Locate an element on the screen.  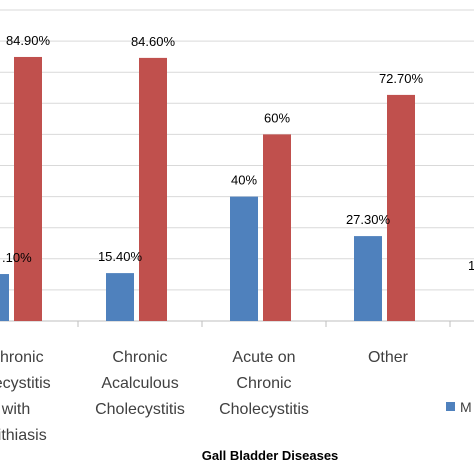
legend: M is located at coordinates (459, 407).